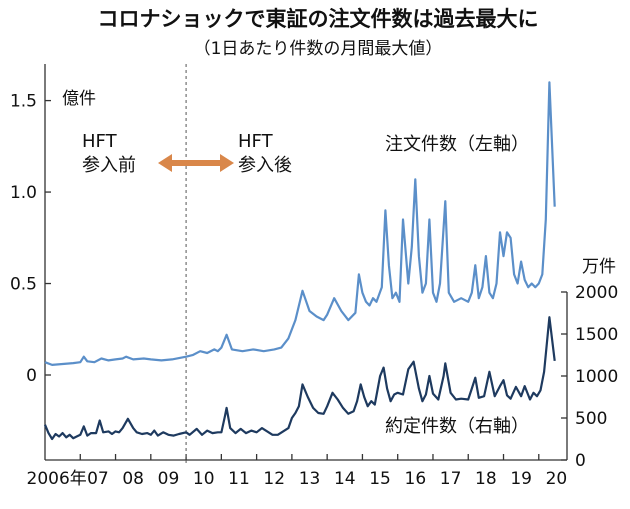  Describe the element at coordinates (310, 479) in the screenshot. I see `x-tick-label: 13` at that location.